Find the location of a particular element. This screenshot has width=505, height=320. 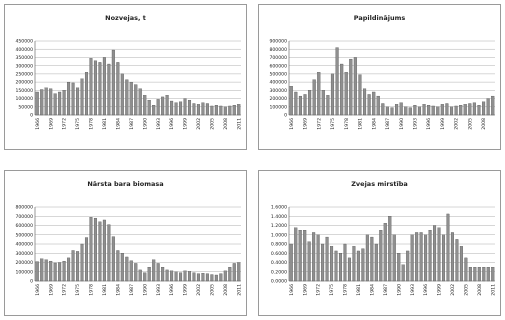

x-tick-label: 1978 is located at coordinates (347, 124).